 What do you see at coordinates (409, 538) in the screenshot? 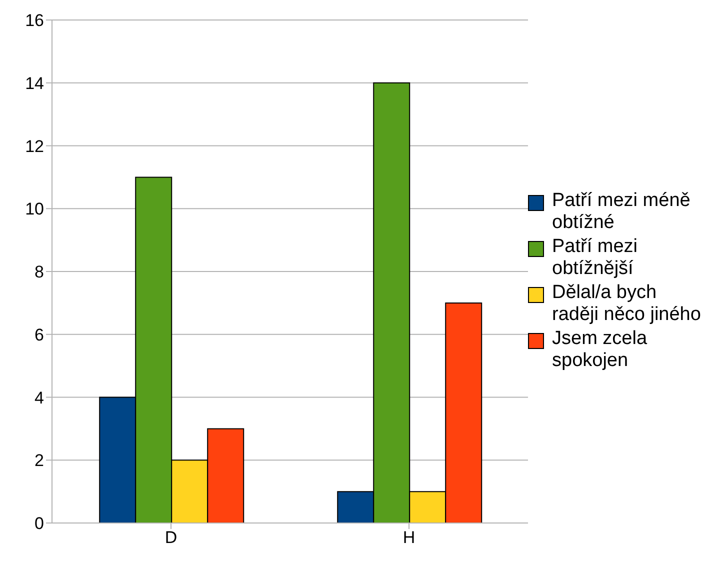
I see `x-tick-label: H` at bounding box center [409, 538].